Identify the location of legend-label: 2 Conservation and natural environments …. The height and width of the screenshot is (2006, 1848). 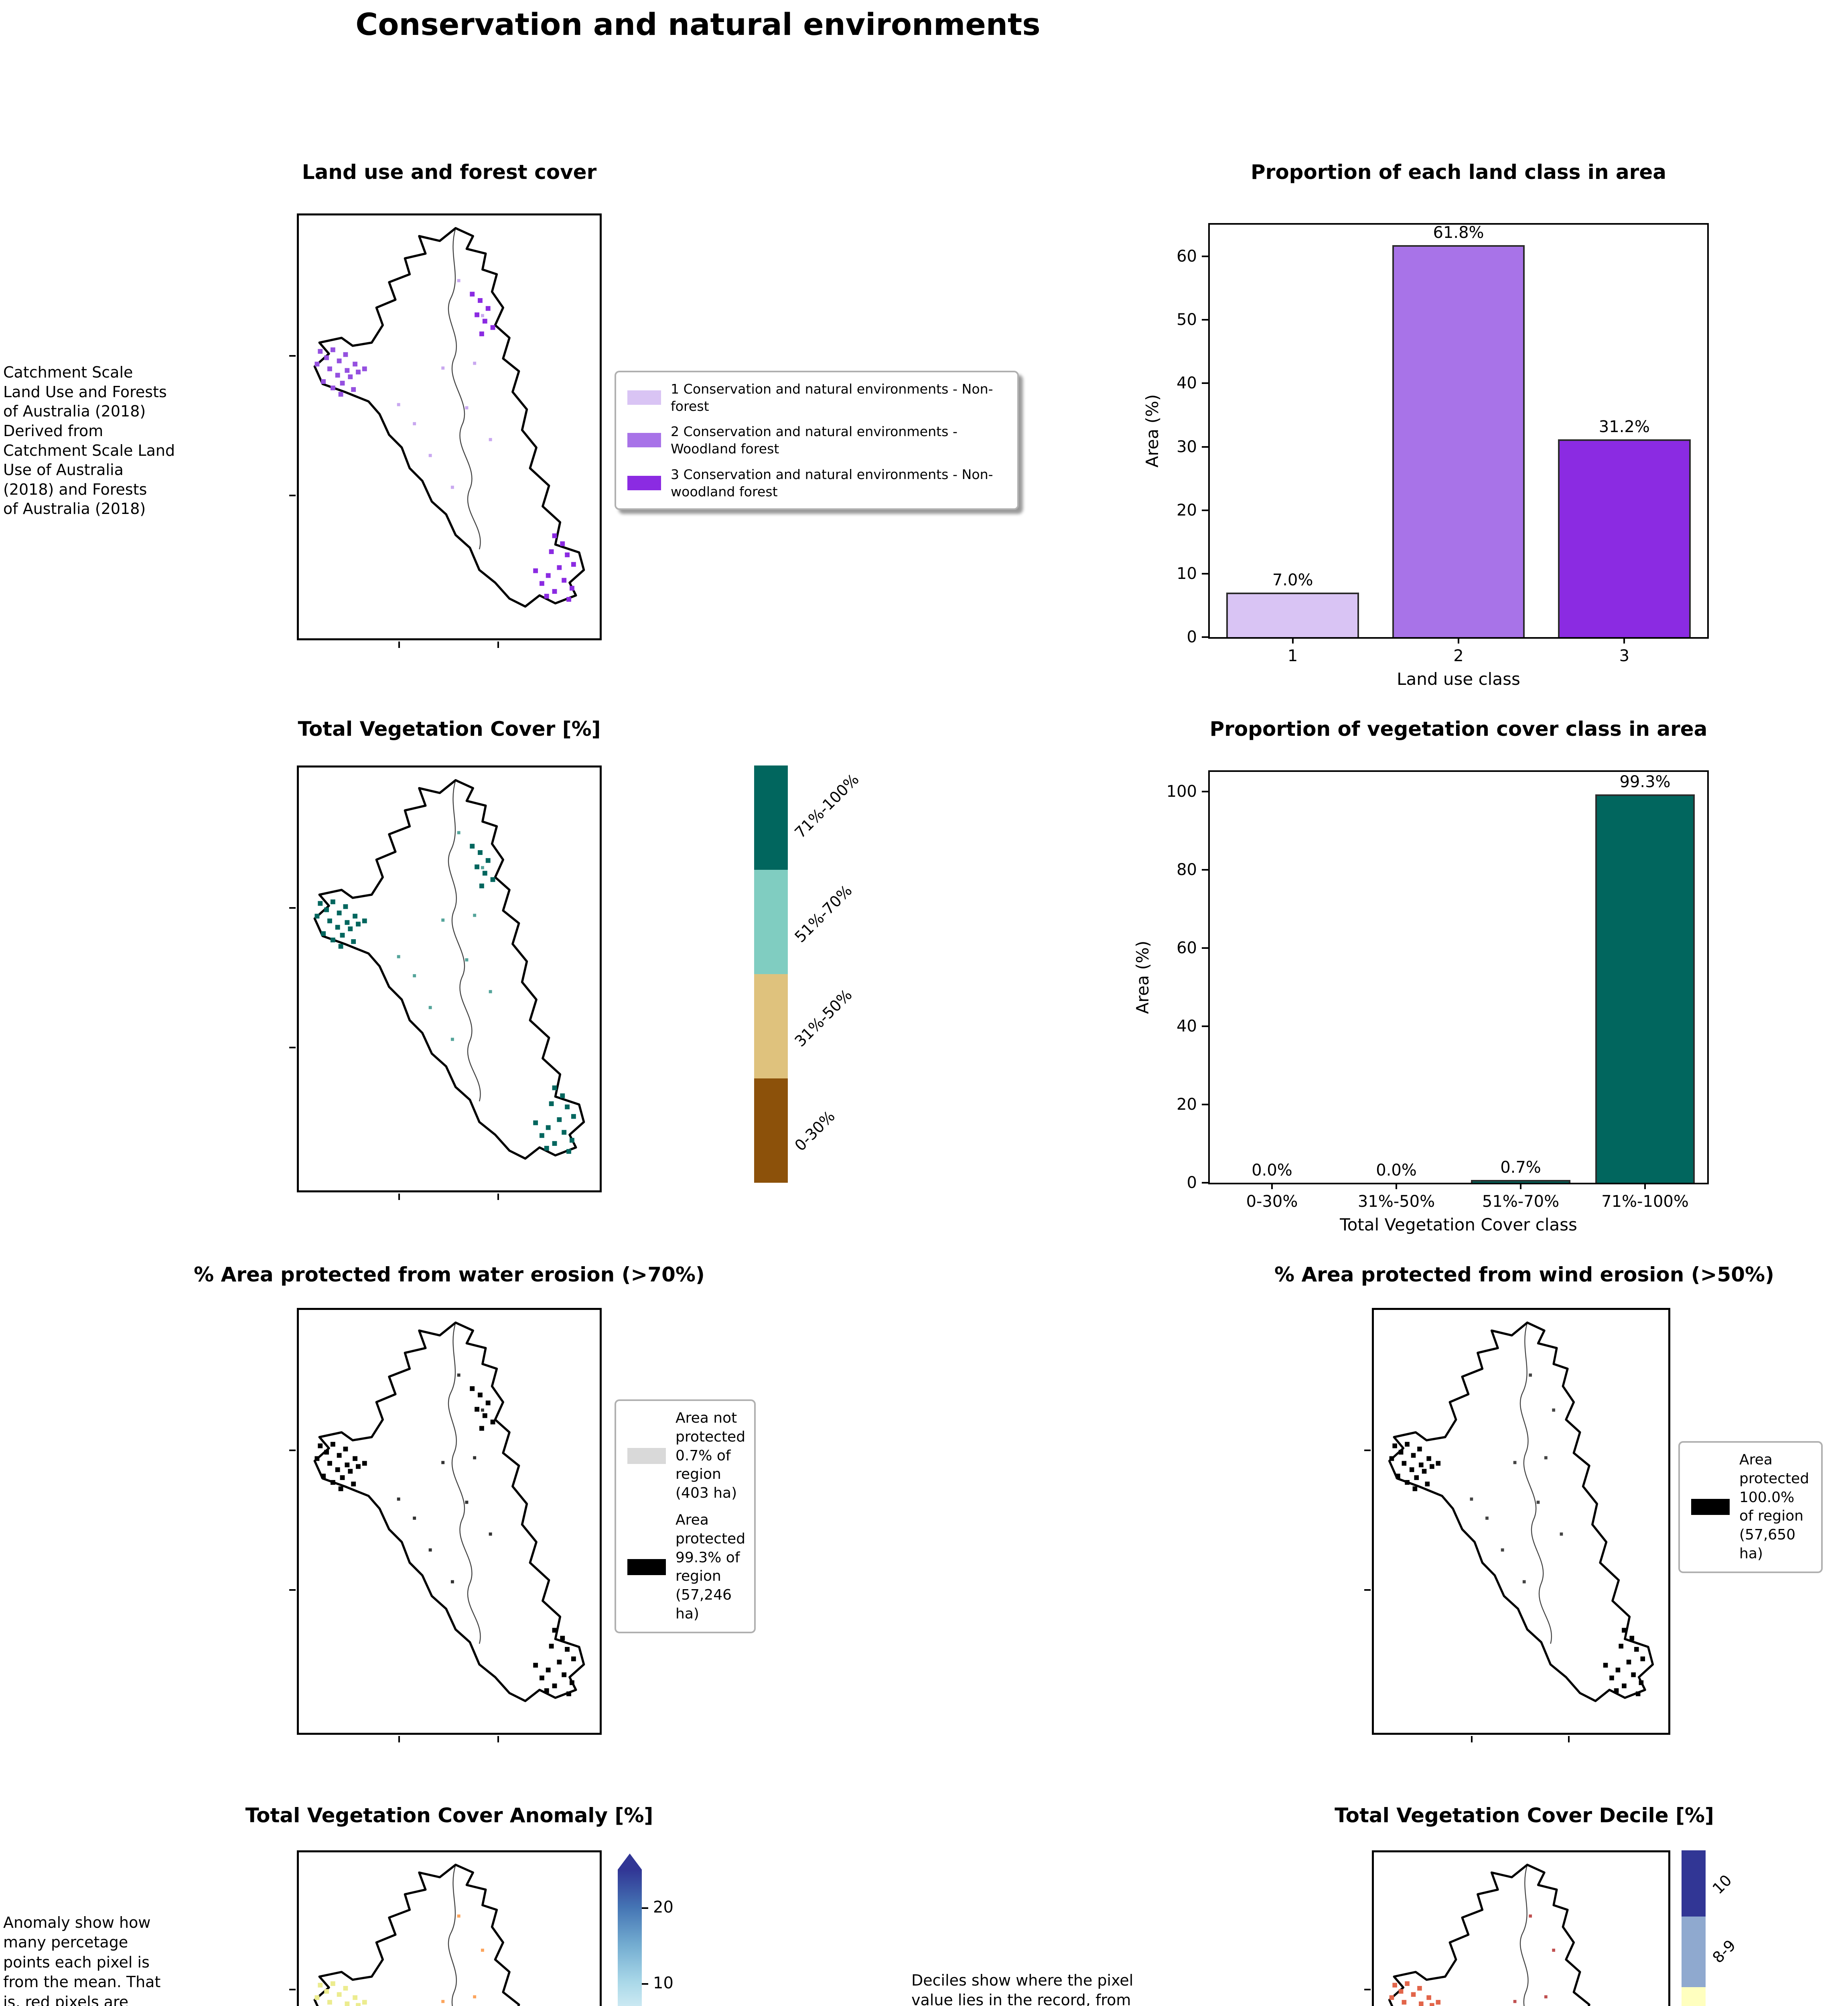
(814, 440).